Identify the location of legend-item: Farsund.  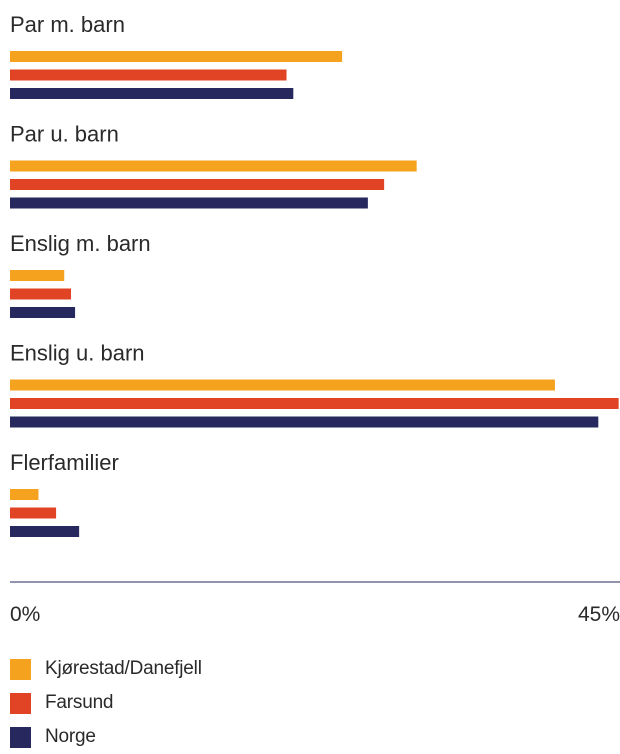
(106, 703).